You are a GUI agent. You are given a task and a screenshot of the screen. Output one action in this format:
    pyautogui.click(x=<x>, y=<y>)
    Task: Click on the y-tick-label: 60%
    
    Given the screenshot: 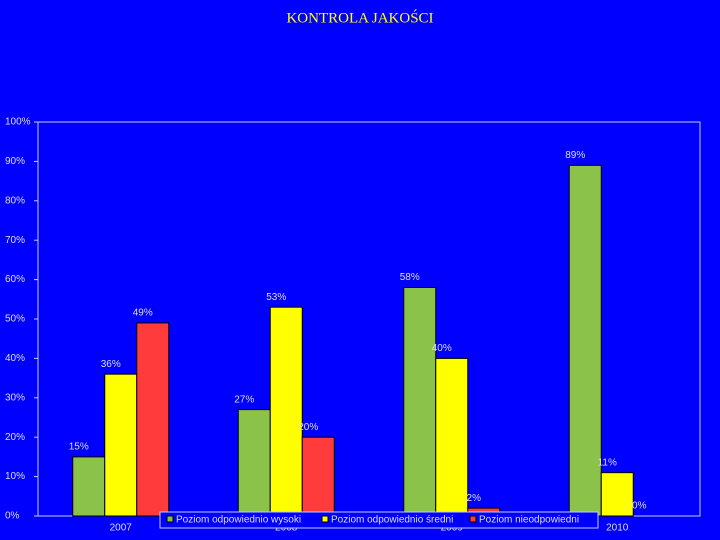 What is the action you would take?
    pyautogui.click(x=15, y=279)
    